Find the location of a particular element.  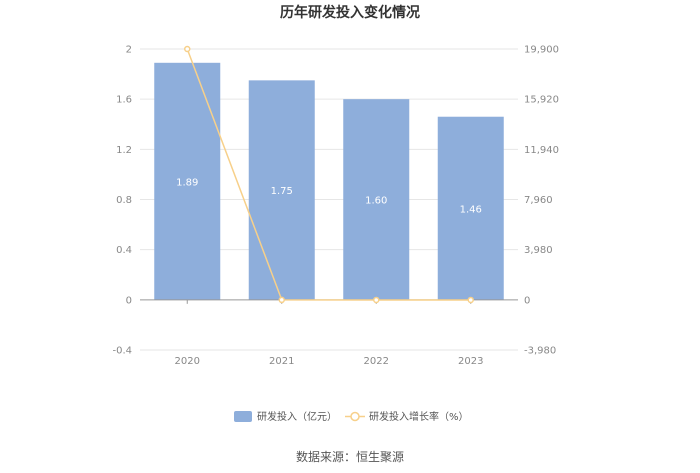

bar-value-label: 1.89 is located at coordinates (187, 182).